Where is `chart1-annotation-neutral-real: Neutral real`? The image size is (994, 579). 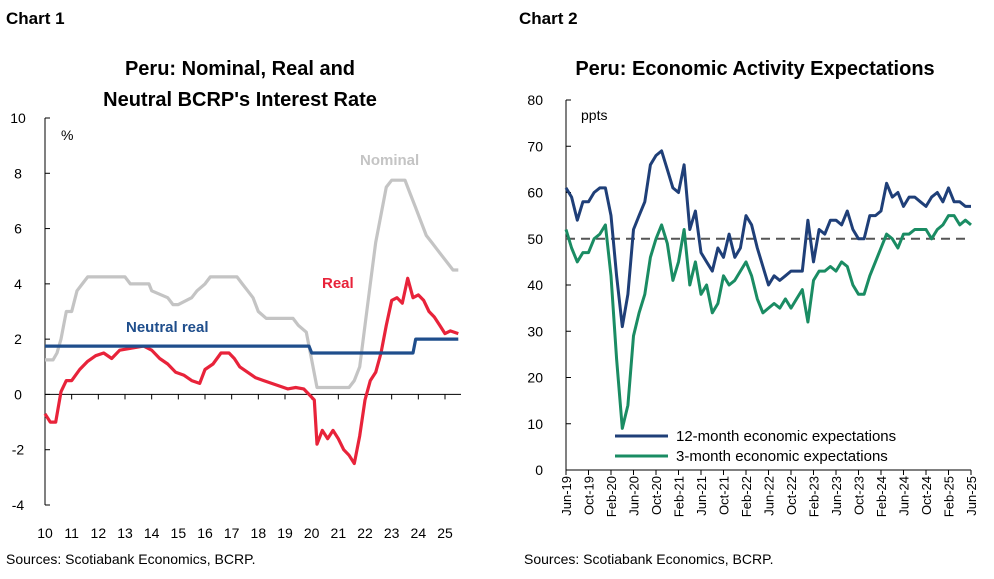 chart1-annotation-neutral-real: Neutral real is located at coordinates (167, 327).